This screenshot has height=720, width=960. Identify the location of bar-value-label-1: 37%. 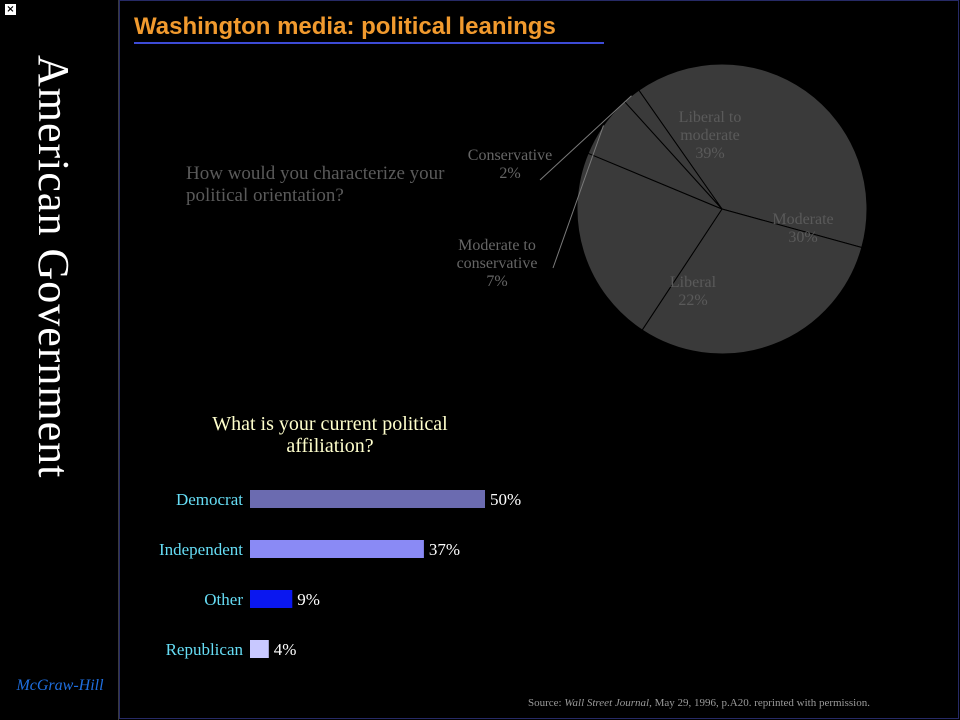
(444, 549).